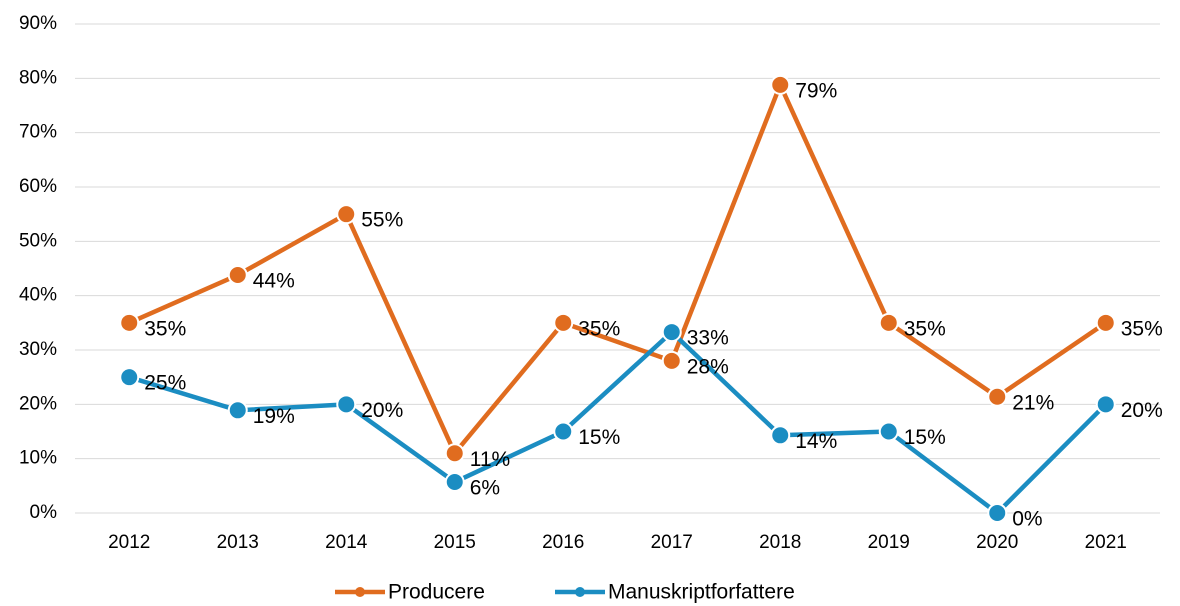 Image resolution: width=1180 pixels, height=606 pixels. What do you see at coordinates (1027, 519) in the screenshot?
I see `data-label: 0%` at bounding box center [1027, 519].